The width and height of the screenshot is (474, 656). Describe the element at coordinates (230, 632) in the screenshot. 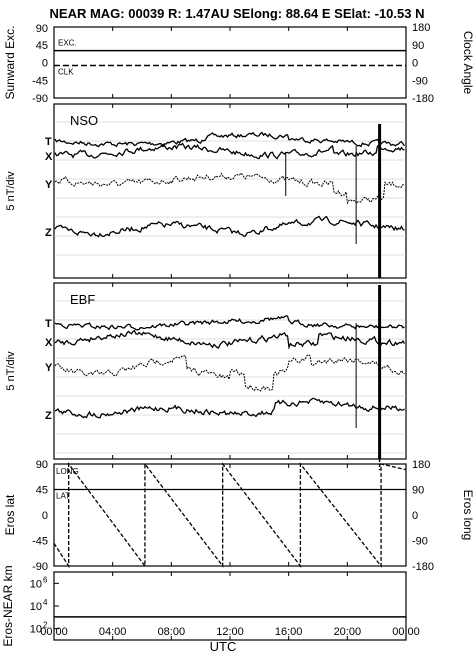

I see `x-tick-label: 12:00` at that location.